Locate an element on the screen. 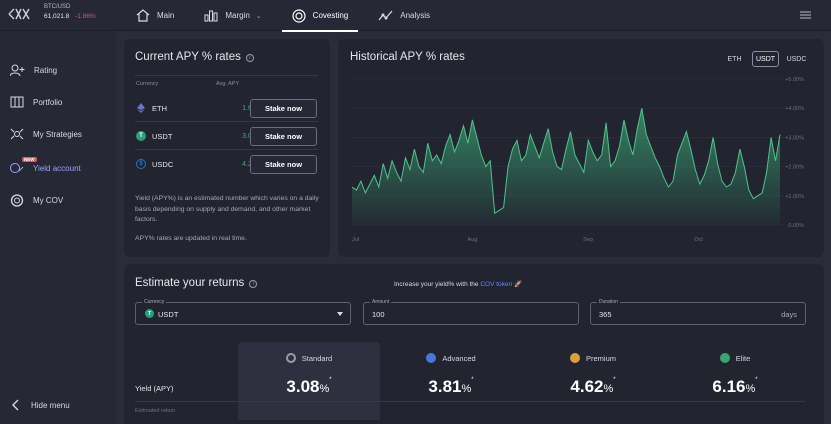 This screenshot has height=424, width=831. yield-apy-label: Yield (APY) is located at coordinates (154, 388).